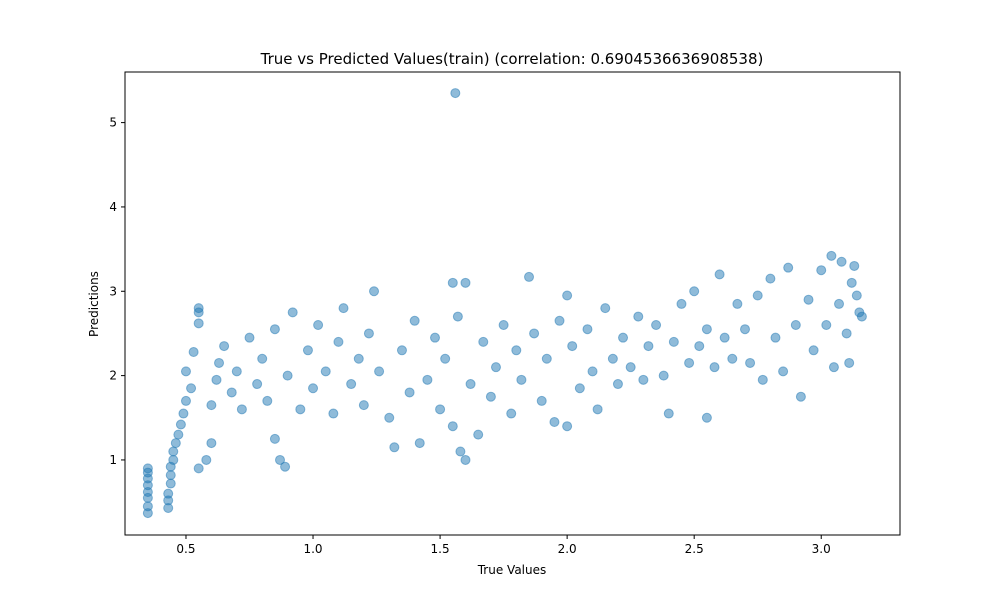 The height and width of the screenshot is (600, 1000). What do you see at coordinates (512, 570) in the screenshot?
I see `x-axis-label: True Values` at bounding box center [512, 570].